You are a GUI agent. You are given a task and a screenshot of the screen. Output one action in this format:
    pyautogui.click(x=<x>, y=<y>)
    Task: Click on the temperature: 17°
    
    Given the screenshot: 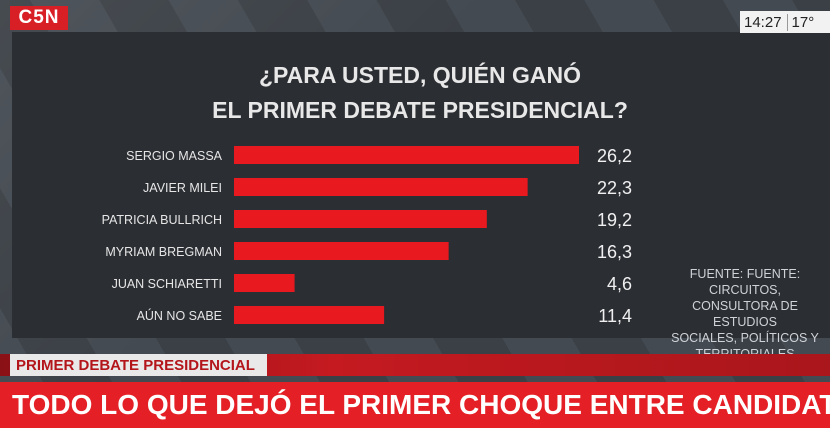 What is the action you would take?
    pyautogui.click(x=803, y=22)
    